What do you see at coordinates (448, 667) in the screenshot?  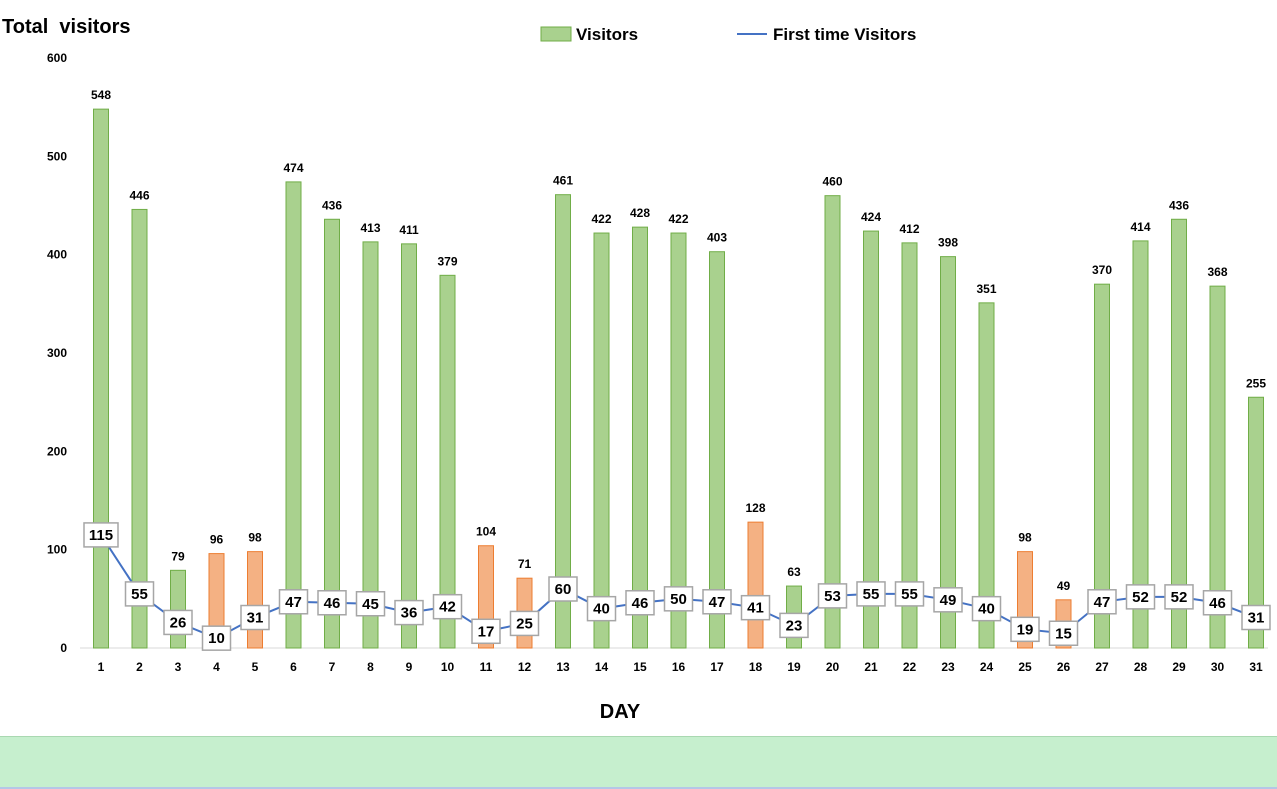 I see `x-tick-label: 10` at bounding box center [448, 667].